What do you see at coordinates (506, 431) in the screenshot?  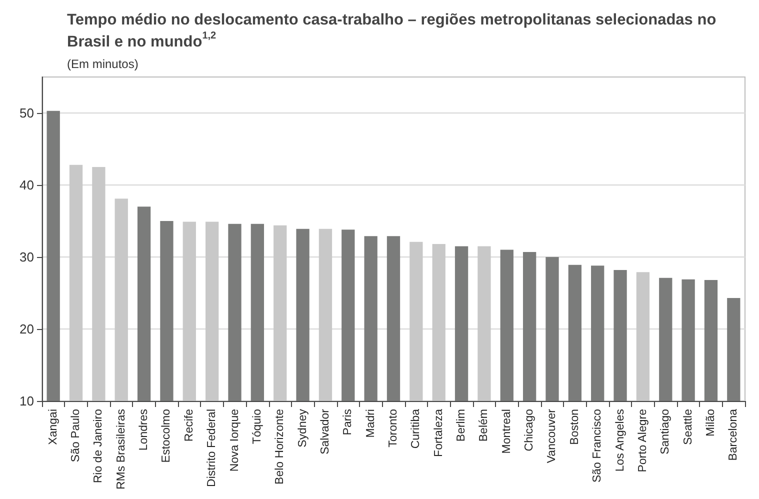 I see `x-tick-label: Montreal` at bounding box center [506, 431].